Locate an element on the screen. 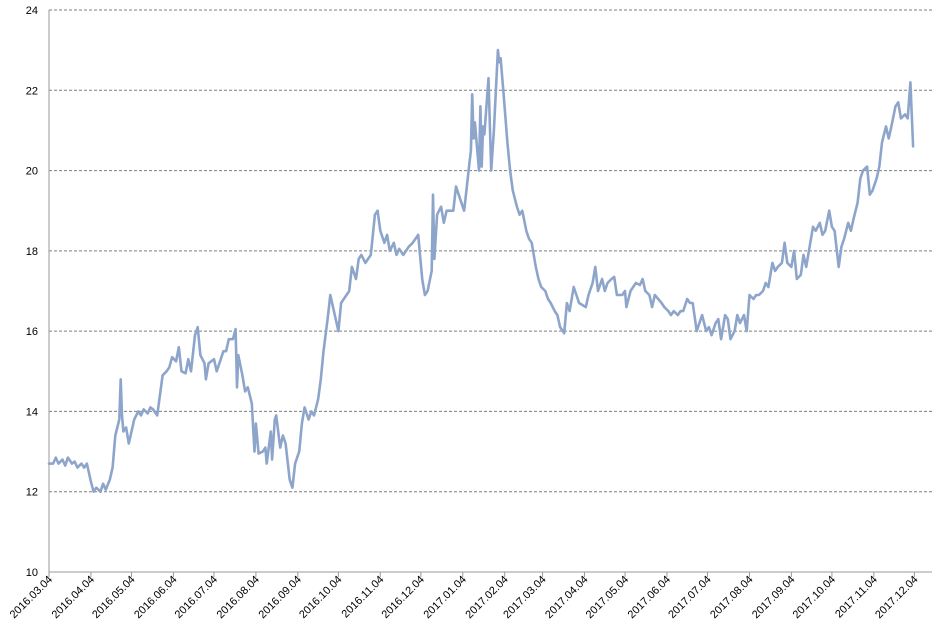  y-tick-label: 24 is located at coordinates (32, 11).